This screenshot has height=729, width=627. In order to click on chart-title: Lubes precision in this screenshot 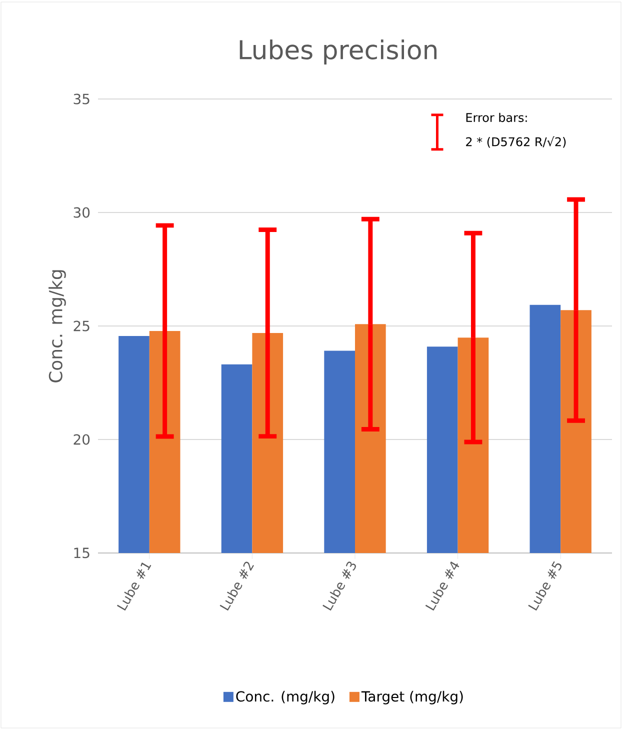, I will do `click(338, 52)`.